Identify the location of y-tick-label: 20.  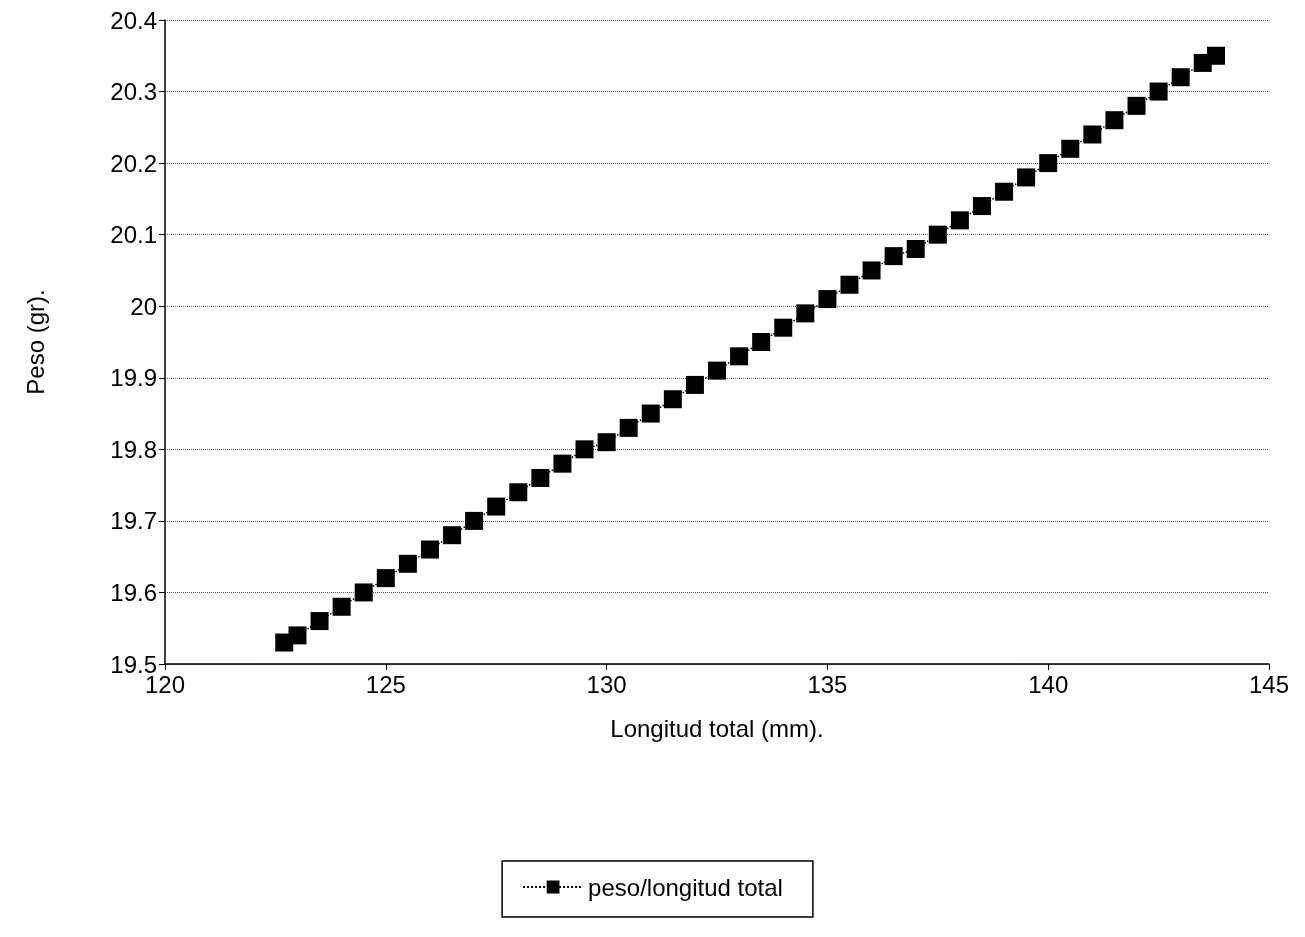
(143, 306).